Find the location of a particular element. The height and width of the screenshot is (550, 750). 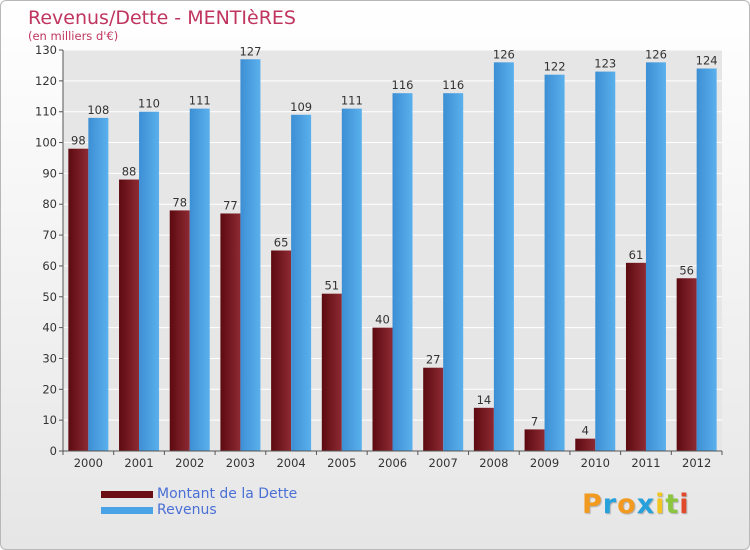

legend-label-revenus: Revenus is located at coordinates (187, 510).